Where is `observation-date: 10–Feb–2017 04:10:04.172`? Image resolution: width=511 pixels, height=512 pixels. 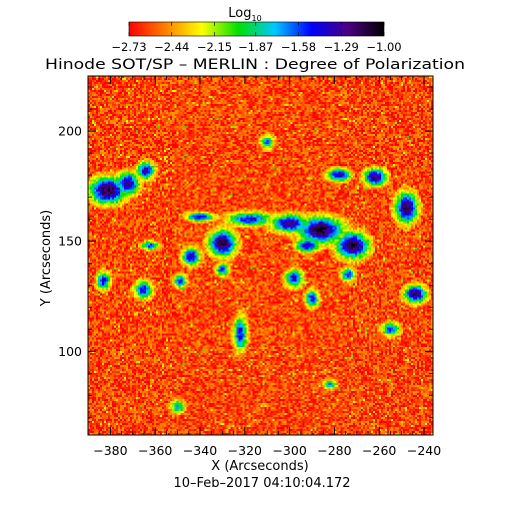 observation-date: 10–Feb–2017 04:10:04.172 is located at coordinates (261, 483).